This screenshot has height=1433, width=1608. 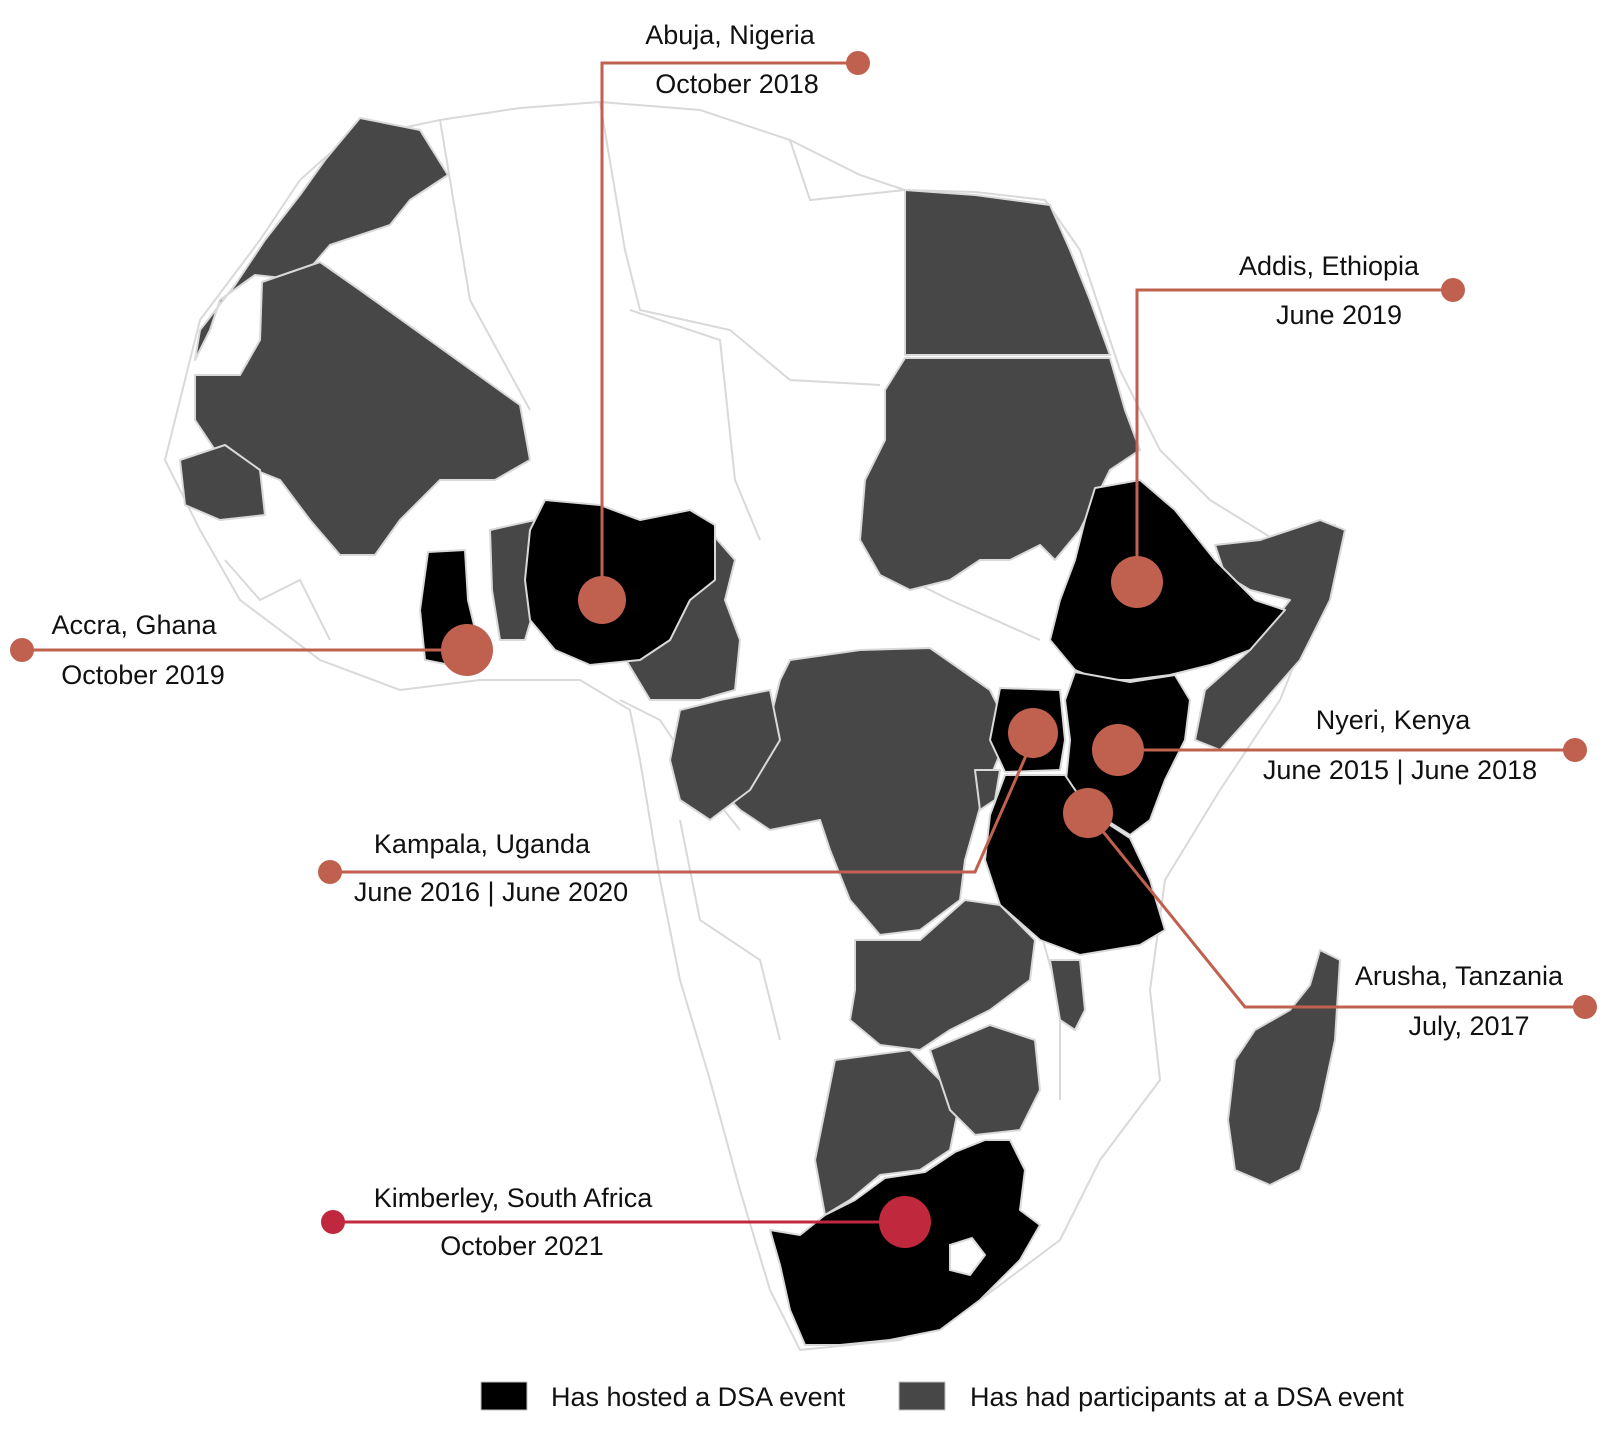 I want to click on city-label: Accra, Ghana, so click(x=134, y=625).